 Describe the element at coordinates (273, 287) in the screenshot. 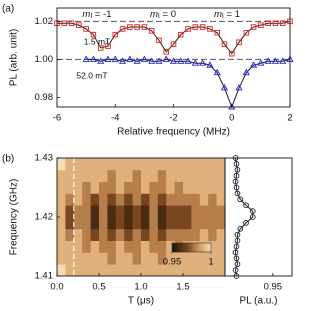

I see `x-tick-label: 0.95` at that location.